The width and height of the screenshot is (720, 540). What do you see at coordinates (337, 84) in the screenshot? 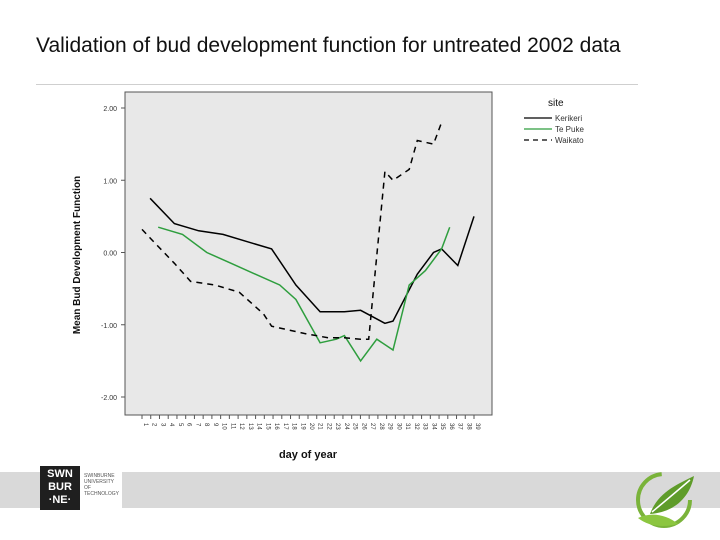
I see `title-divider` at bounding box center [337, 84].